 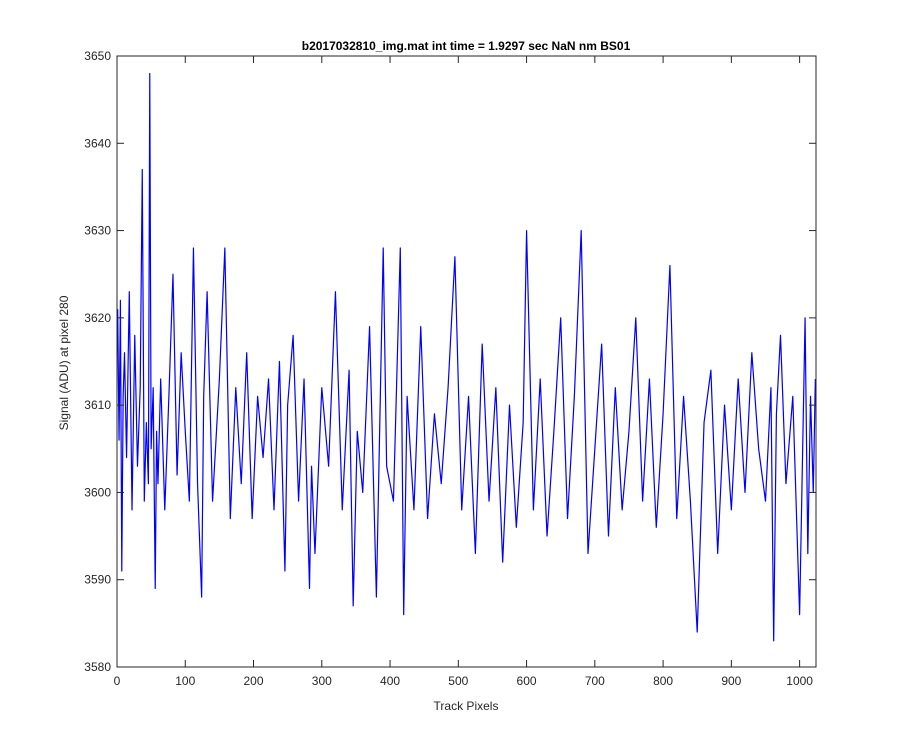 What do you see at coordinates (64, 362) in the screenshot?
I see `y-axis-label: Signal (ADU) at pixel 280` at bounding box center [64, 362].